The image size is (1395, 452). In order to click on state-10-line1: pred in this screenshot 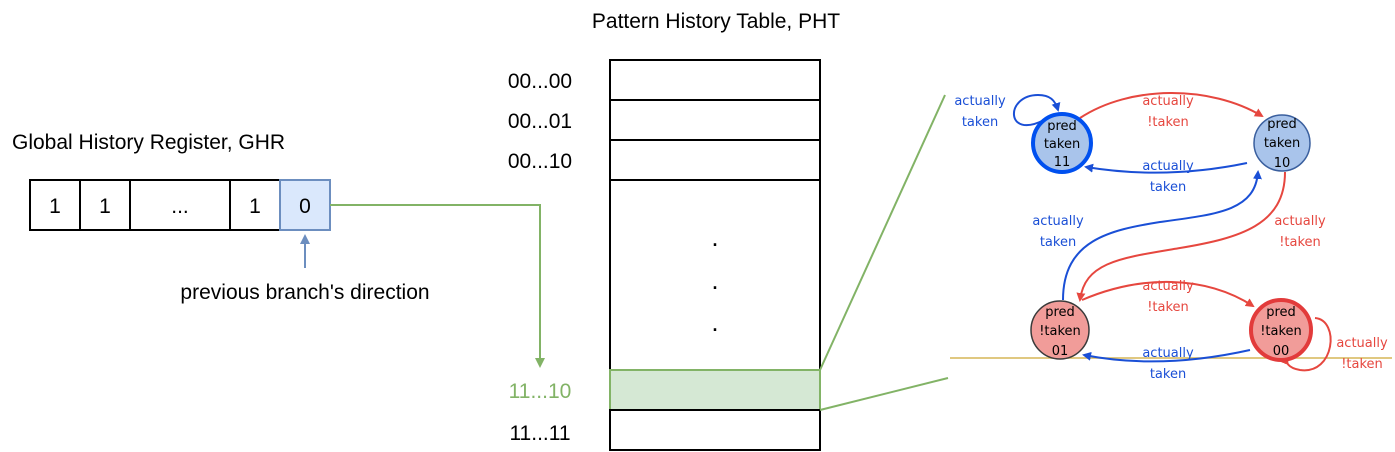, I will do `click(1282, 124)`.